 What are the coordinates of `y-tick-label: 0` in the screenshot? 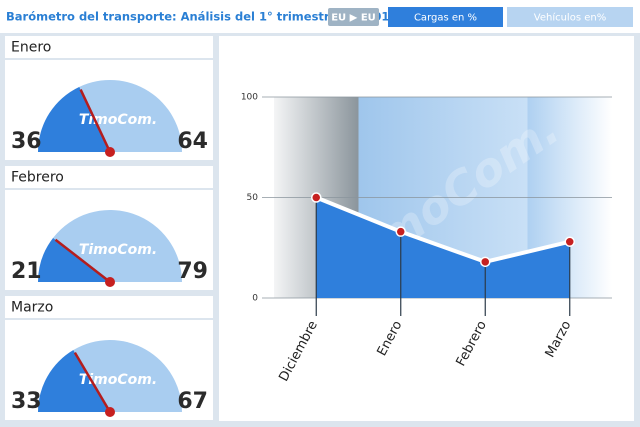 It's located at (255, 299).